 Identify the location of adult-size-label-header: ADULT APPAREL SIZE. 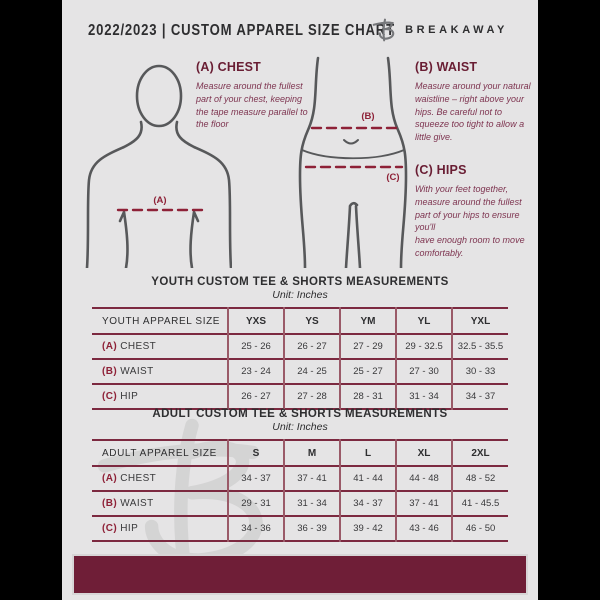
(159, 453).